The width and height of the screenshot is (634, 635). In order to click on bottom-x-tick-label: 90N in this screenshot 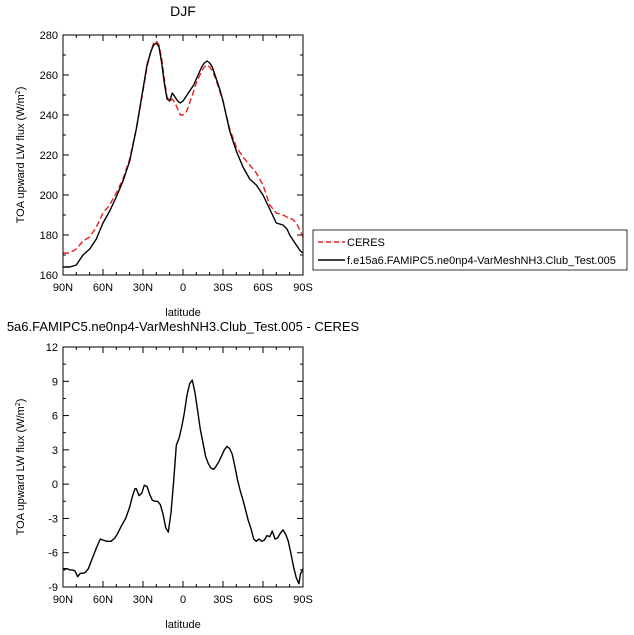, I will do `click(63, 600)`.